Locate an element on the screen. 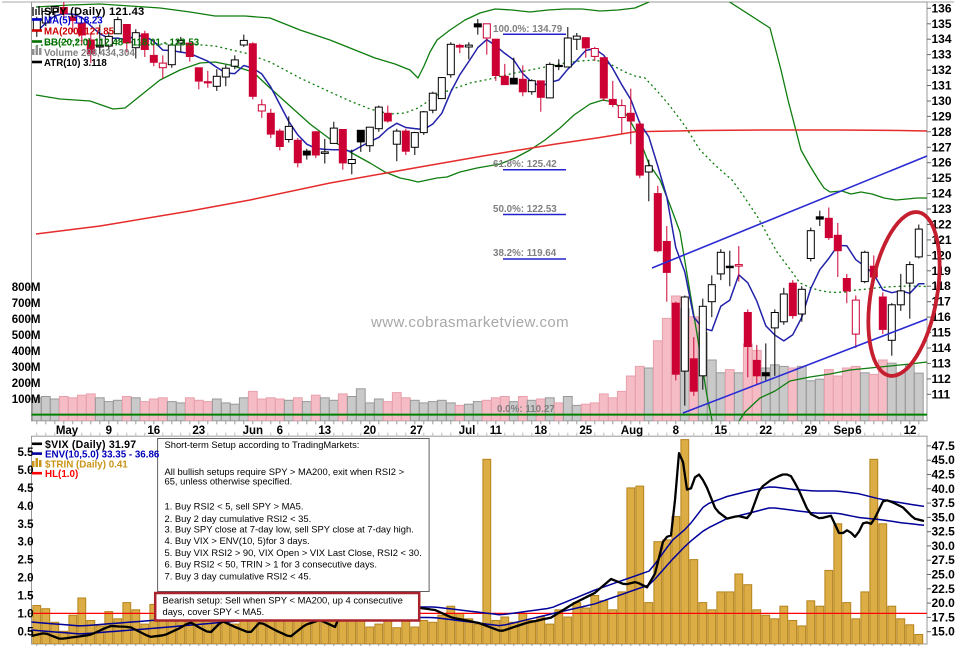  svg-text: 132 is located at coordinates (942, 70).